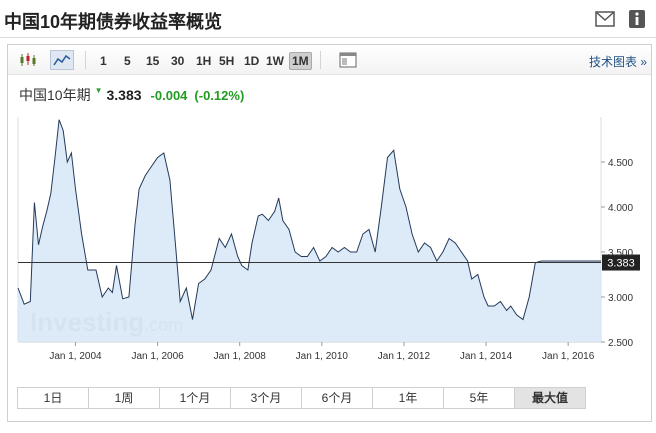 This screenshot has width=656, height=433. I want to click on y-tick-label: 3.000, so click(620, 298).